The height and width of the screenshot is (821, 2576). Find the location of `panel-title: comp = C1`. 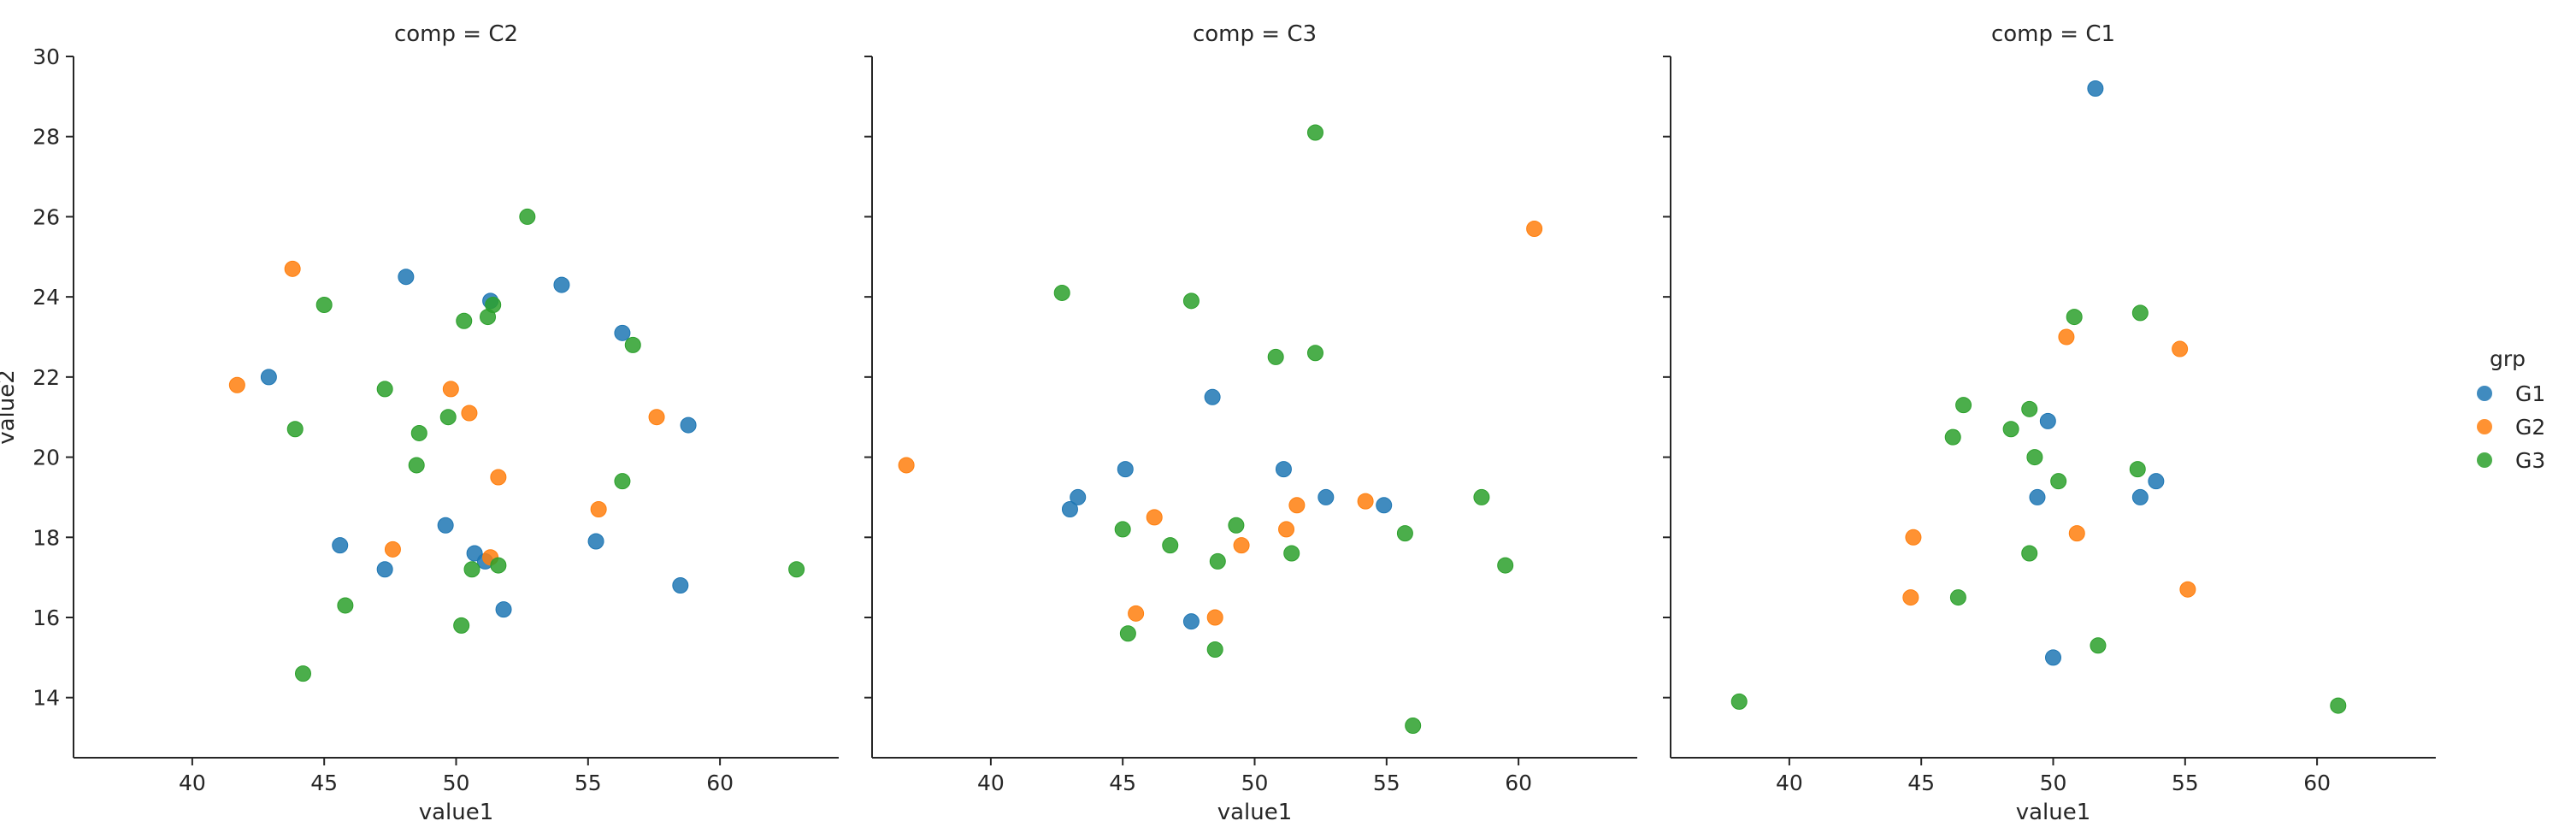

panel-title: comp = C1 is located at coordinates (2053, 34).